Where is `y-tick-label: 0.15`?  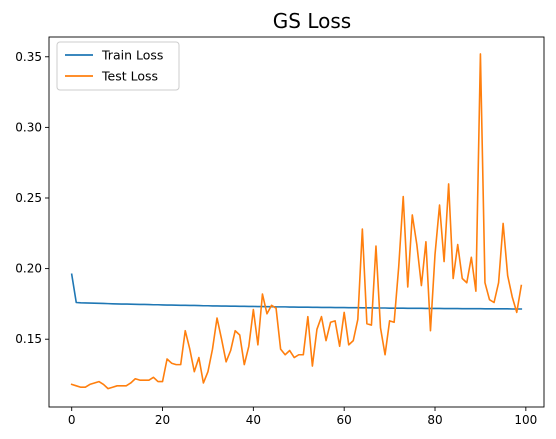 y-tick-label: 0.15 is located at coordinates (28, 339).